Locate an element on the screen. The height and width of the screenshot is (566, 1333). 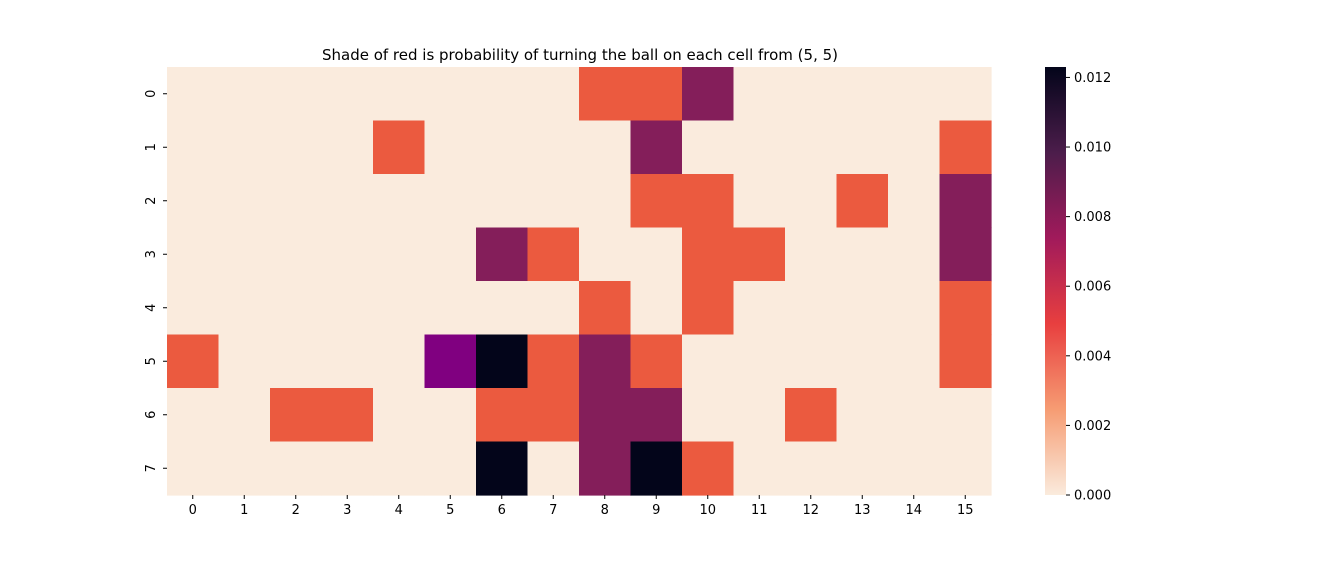
x-tick-label: 9 is located at coordinates (656, 510).